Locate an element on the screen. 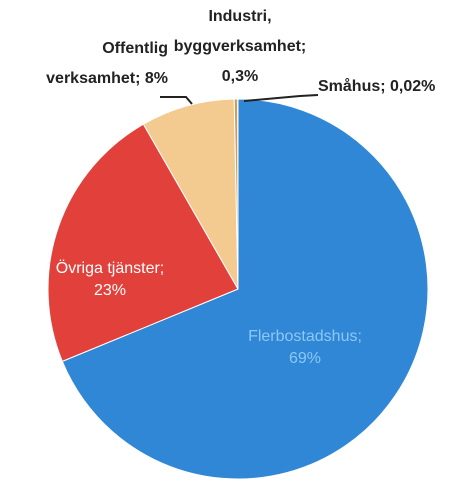 This screenshot has width=466, height=484. slice-label: Offentlig verksamhet; 8% is located at coordinates (88, 64).